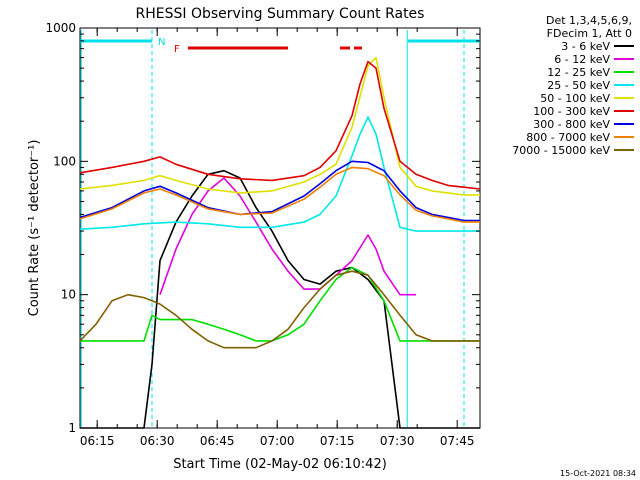 The width and height of the screenshot is (640, 480). Describe the element at coordinates (60, 28) in the screenshot. I see `y-tick-label: 1000` at that location.